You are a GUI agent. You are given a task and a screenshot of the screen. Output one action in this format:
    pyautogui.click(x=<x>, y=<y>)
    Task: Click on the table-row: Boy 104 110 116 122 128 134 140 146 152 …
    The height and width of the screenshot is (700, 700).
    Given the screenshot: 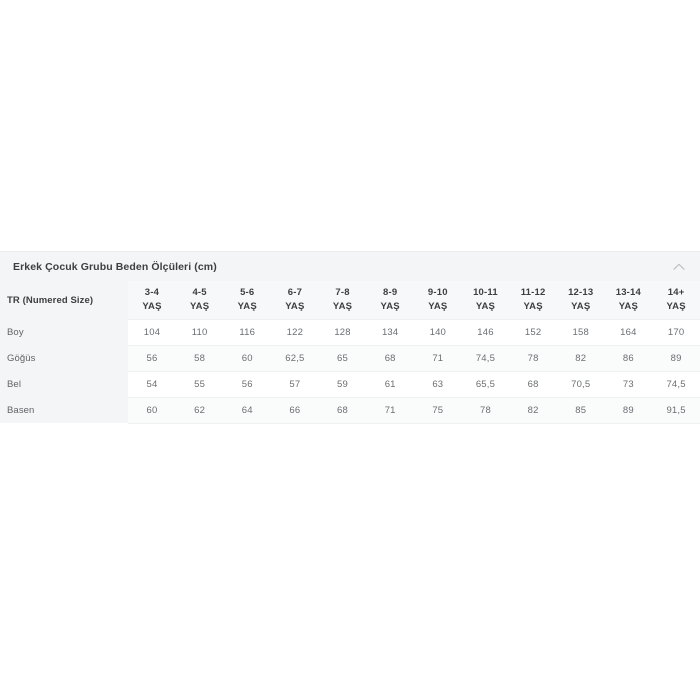 What is the action you would take?
    pyautogui.click(x=350, y=331)
    